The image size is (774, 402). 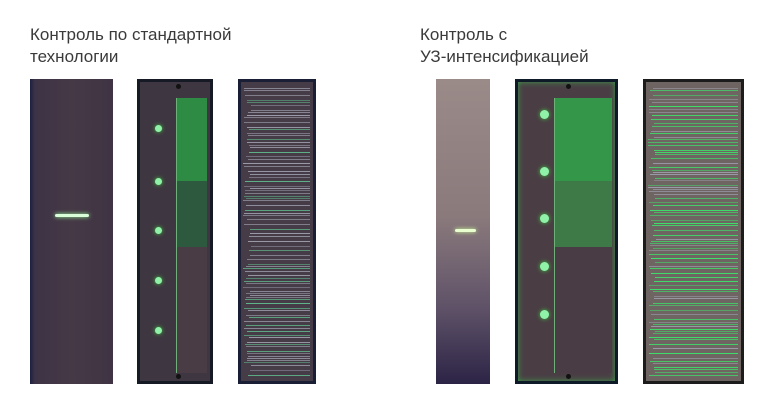 I want to click on zone-medium-density, so click(x=583, y=213).